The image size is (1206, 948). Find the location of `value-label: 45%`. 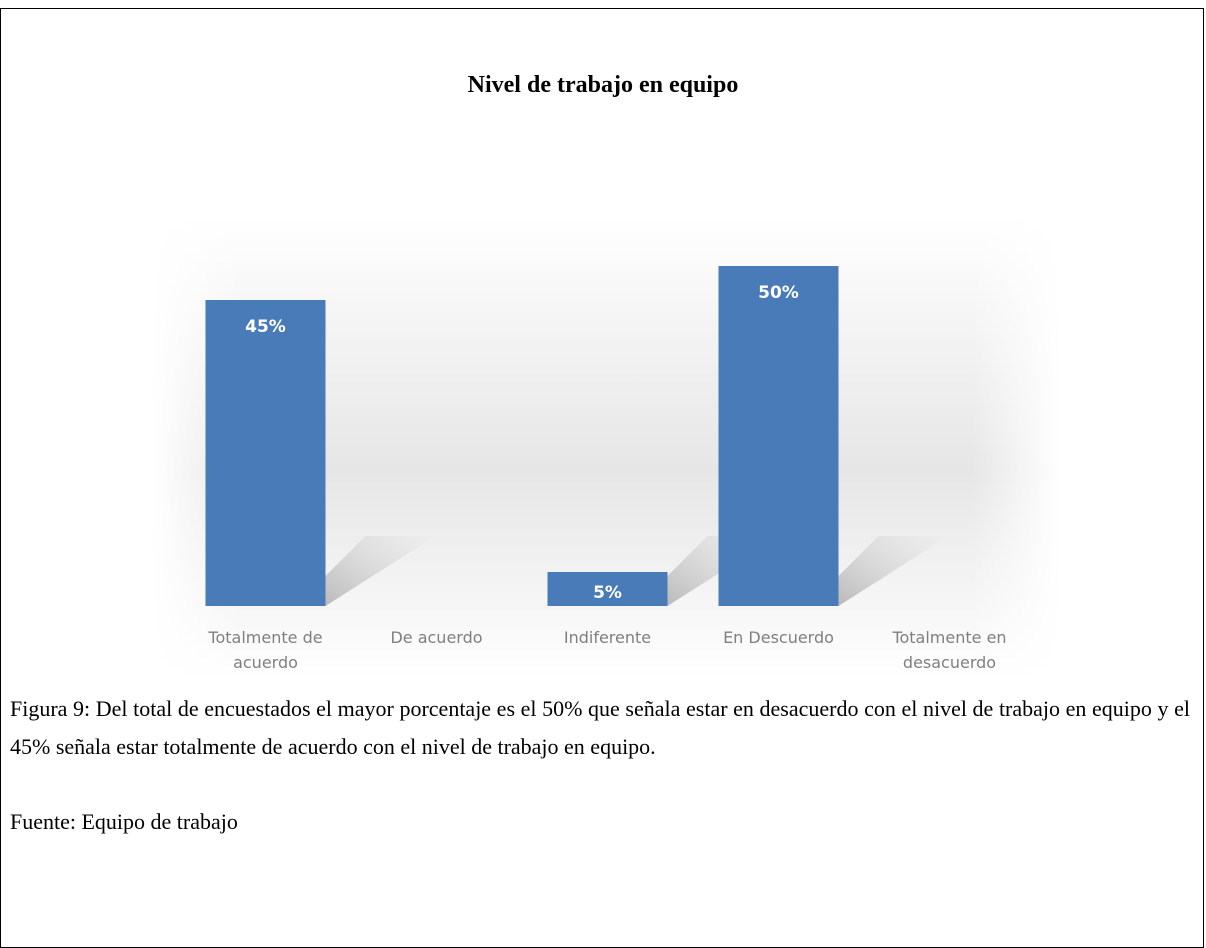

value-label: 45% is located at coordinates (265, 327).